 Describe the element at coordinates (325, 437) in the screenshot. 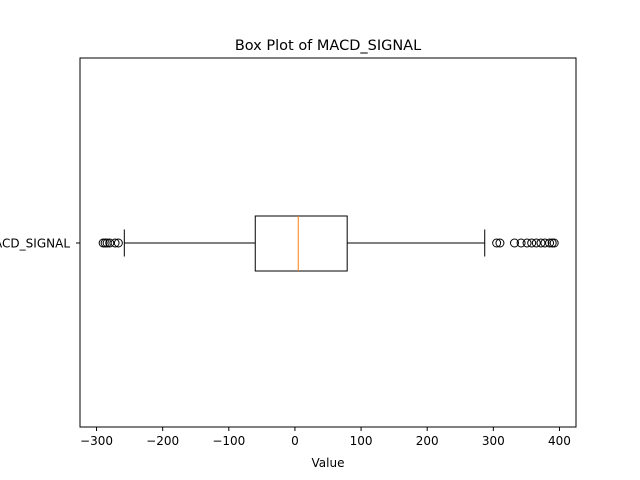

I see `x-axis: −300 −200 −100 0 100 200 300 400` at that location.